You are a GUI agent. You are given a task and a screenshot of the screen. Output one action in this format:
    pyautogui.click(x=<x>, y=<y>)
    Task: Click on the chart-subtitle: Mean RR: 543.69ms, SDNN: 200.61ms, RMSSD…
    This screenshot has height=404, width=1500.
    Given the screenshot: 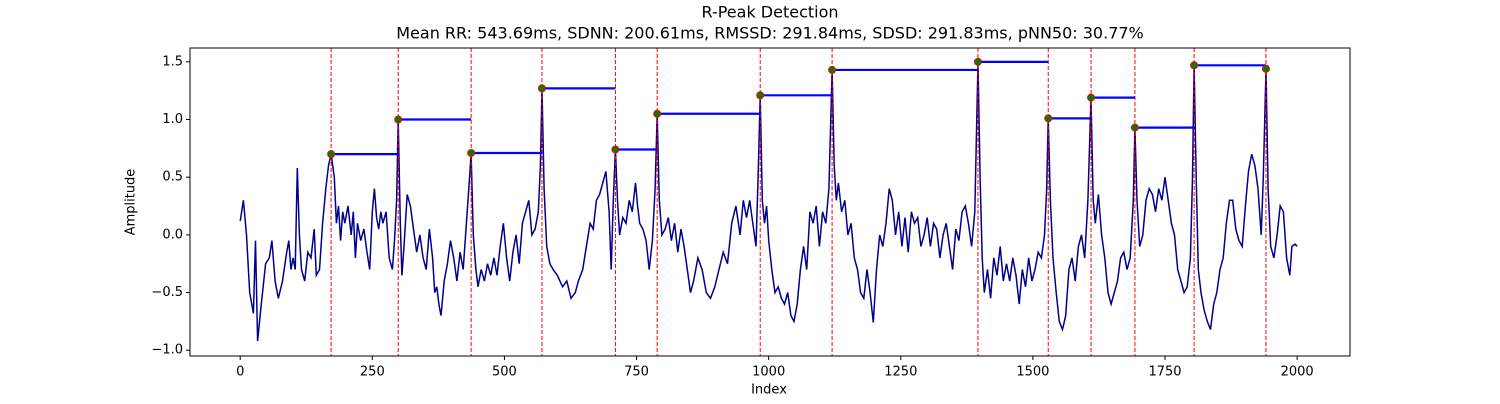 What is the action you would take?
    pyautogui.click(x=770, y=33)
    